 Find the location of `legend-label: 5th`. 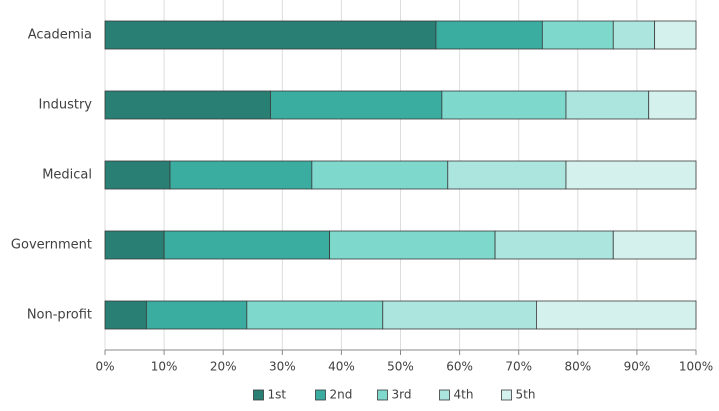

legend-label: 5th is located at coordinates (526, 395).